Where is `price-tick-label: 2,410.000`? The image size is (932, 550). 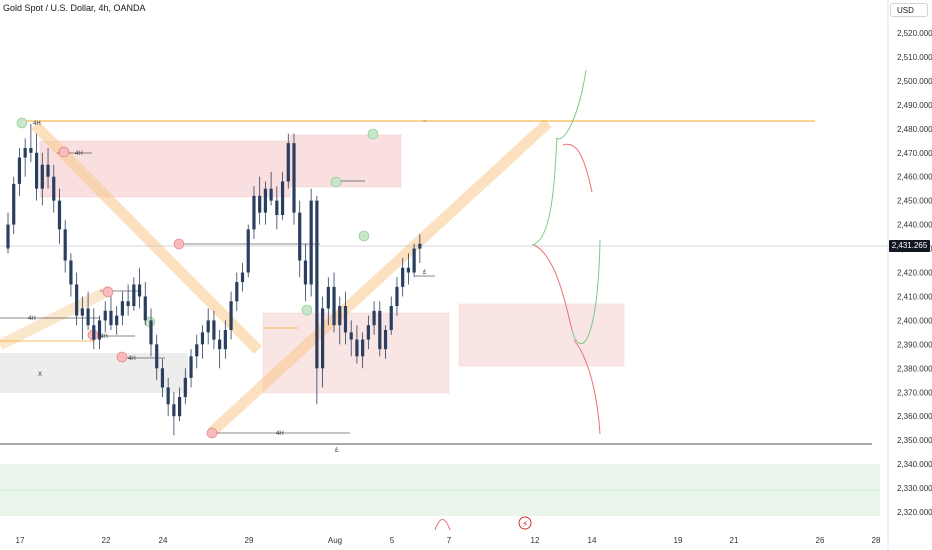 price-tick-label: 2,410.000 is located at coordinates (914, 296).